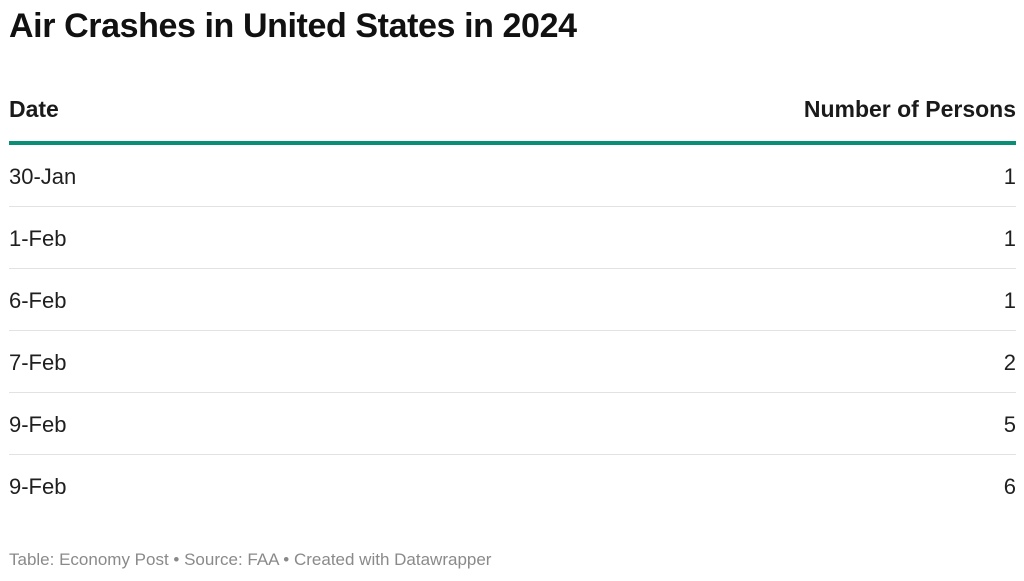 The height and width of the screenshot is (581, 1024). I want to click on chart-title: Air Crashes in United States in 2024, so click(293, 26).